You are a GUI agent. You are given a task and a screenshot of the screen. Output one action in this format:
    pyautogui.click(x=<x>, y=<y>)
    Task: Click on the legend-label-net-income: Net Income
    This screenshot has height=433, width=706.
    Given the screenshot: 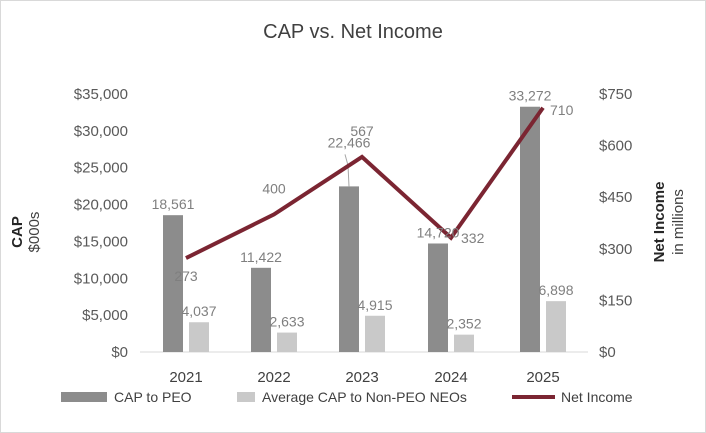 What is the action you would take?
    pyautogui.click(x=597, y=397)
    